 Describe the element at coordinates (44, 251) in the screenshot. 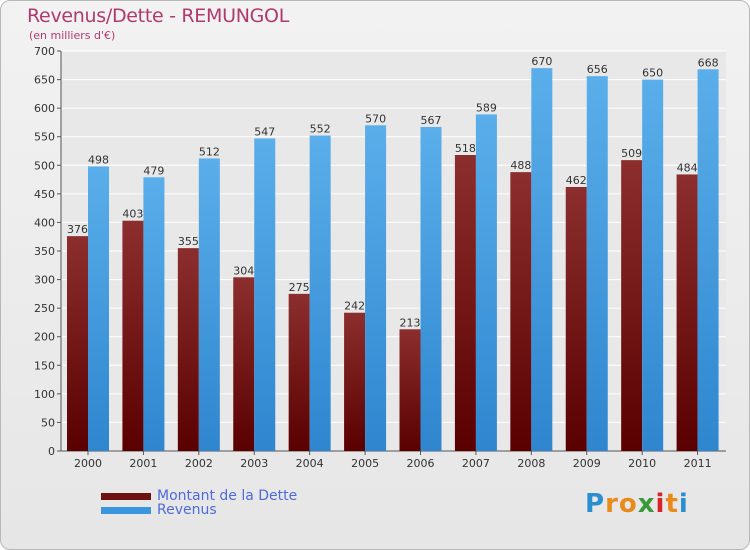

I see `y-tick-label: 350` at that location.